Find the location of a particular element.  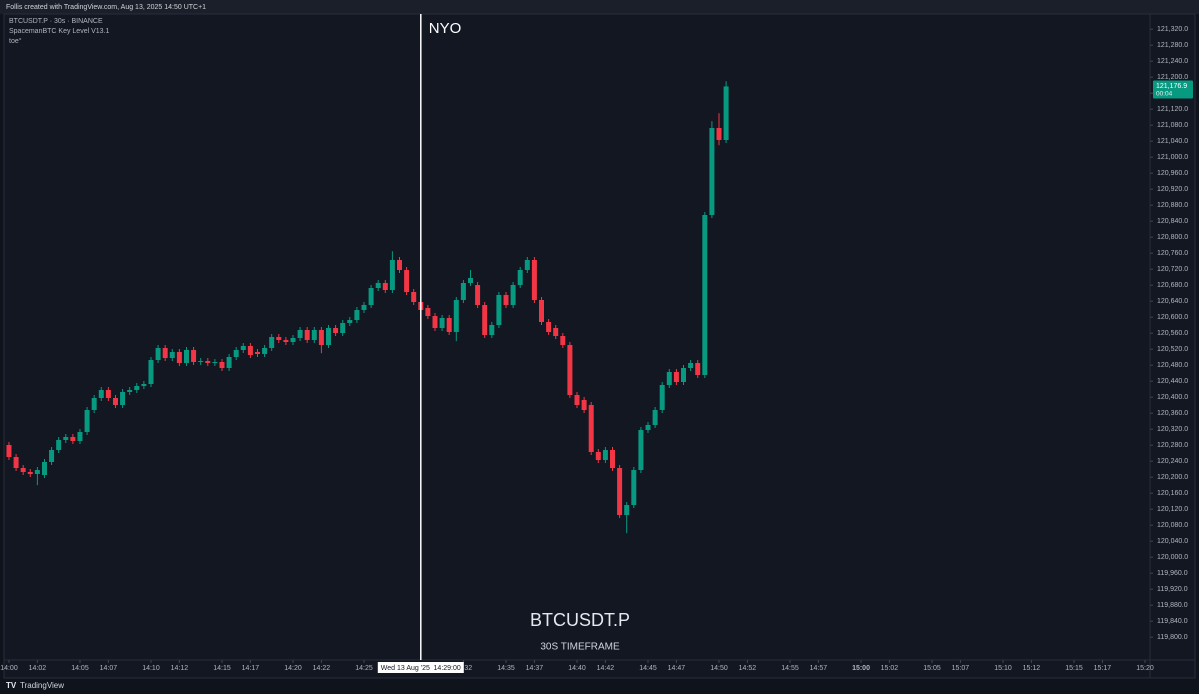

y-tick-label: 121,320.0 is located at coordinates (1172, 29).